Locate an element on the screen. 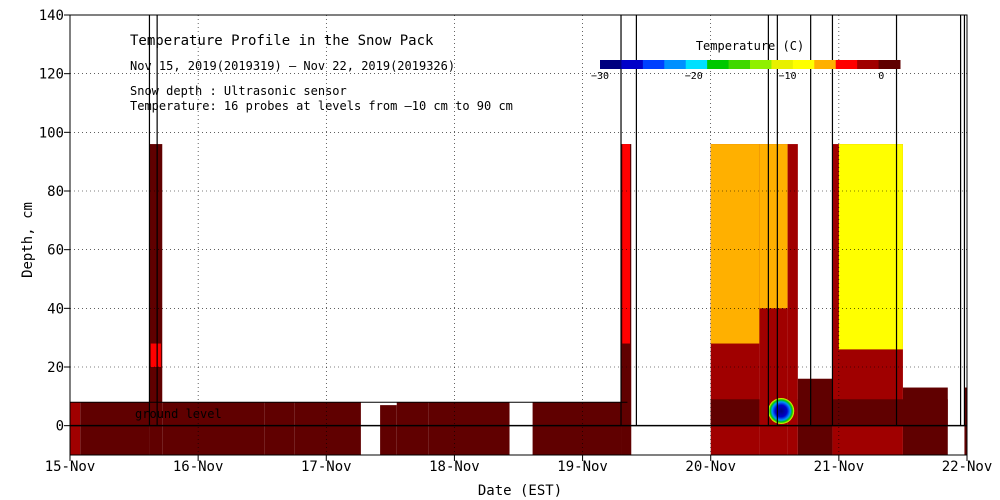  note-snow-depth: Snow depth : Ultrasonic sensor is located at coordinates (238, 91).